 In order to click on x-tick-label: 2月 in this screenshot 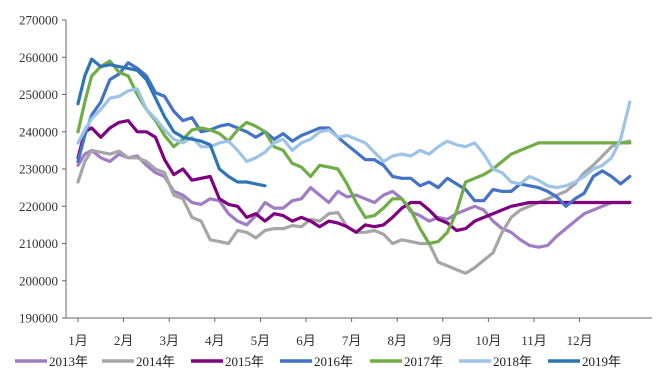, I will do `click(124, 340)`.